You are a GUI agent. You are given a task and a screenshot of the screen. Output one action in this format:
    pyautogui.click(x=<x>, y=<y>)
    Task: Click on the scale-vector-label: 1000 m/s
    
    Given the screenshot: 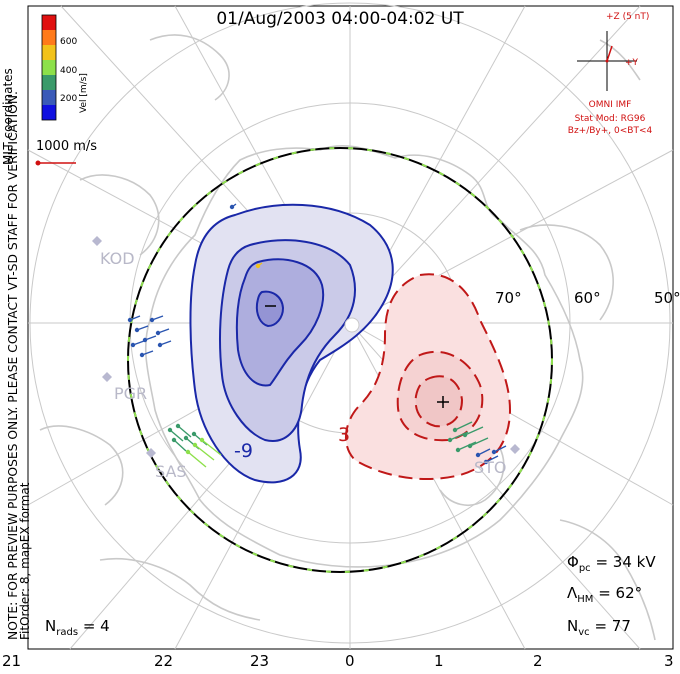 What is the action you would take?
    pyautogui.click(x=67, y=146)
    